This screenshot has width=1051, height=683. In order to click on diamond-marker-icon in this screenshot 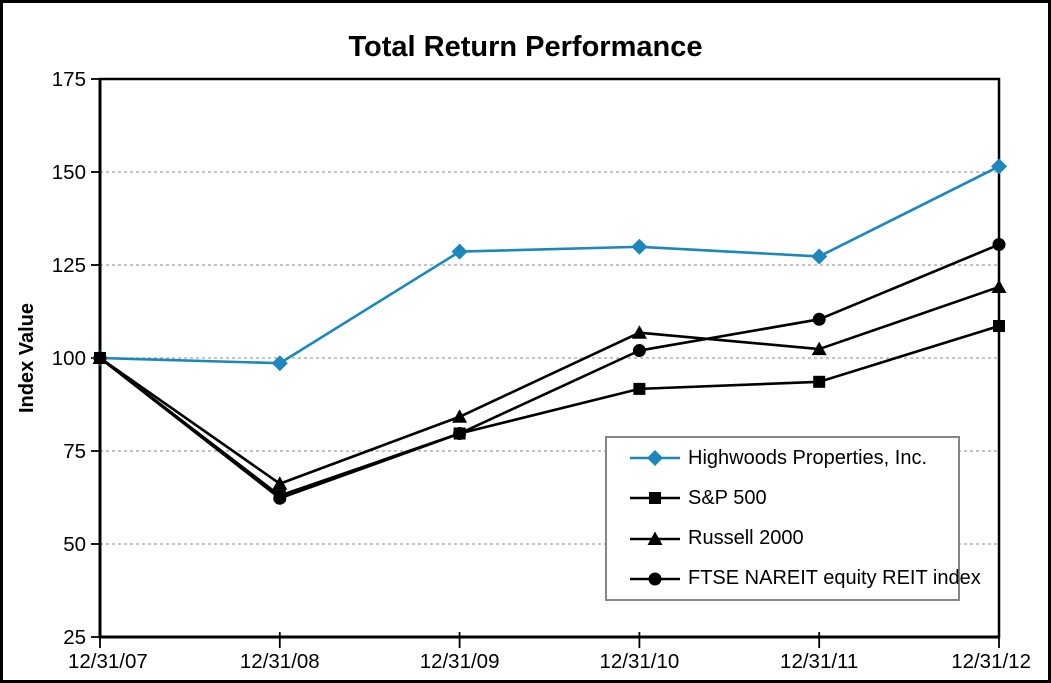, I will do `click(655, 458)`.